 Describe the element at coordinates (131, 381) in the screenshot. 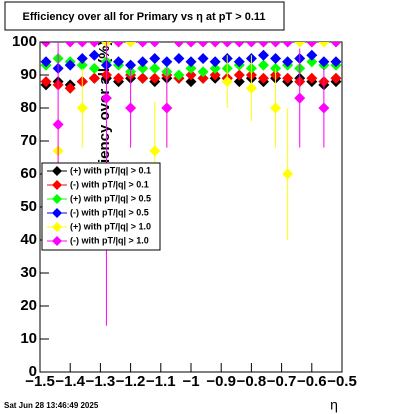

I see `x-tick-label: −1.2` at that location.